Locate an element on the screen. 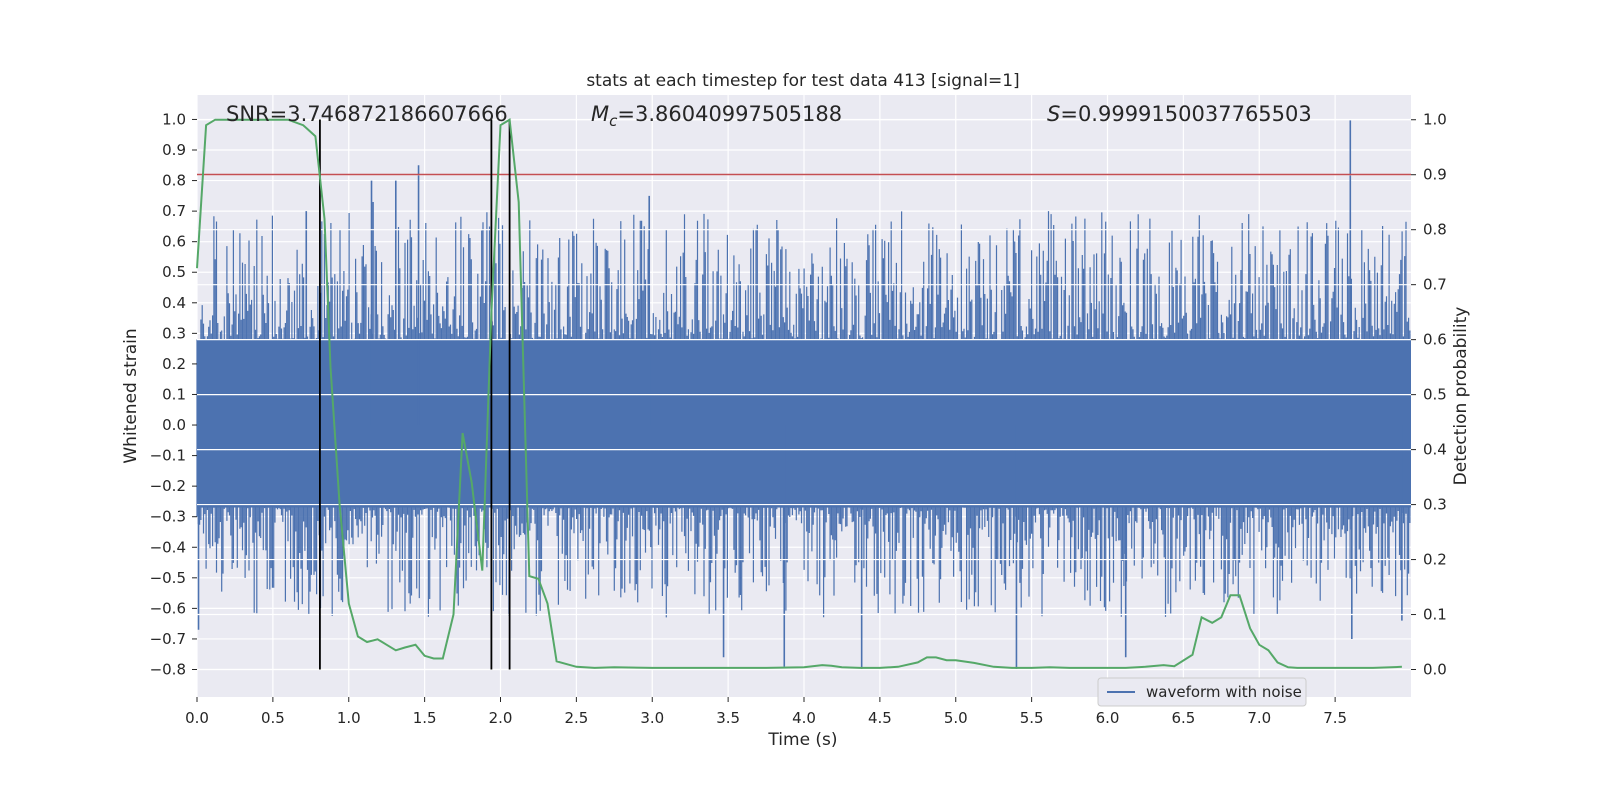 The image size is (1600, 800). y2-tick-label: 0.0 is located at coordinates (1435, 670).